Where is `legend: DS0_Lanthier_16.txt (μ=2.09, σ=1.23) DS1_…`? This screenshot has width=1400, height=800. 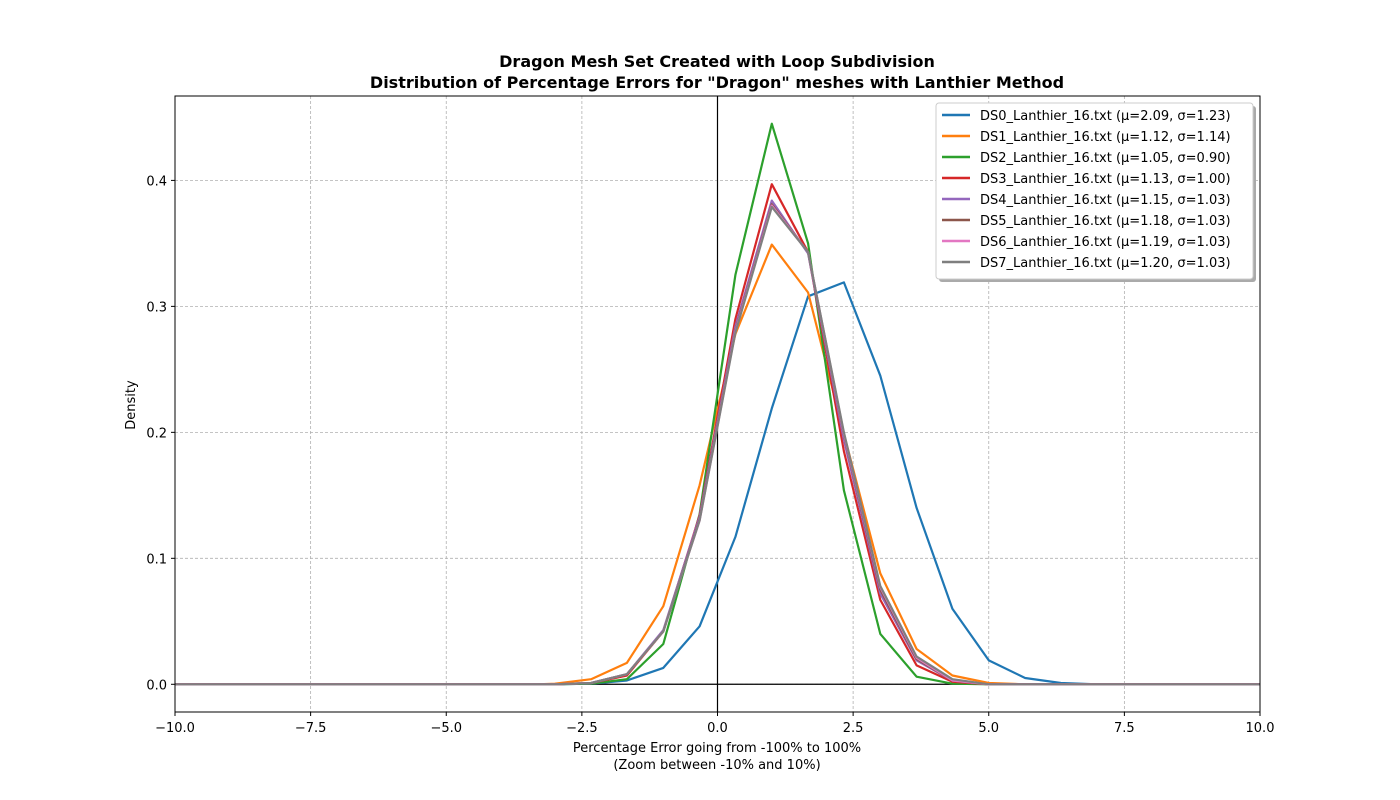 legend: DS0_Lanthier_16.txt (μ=2.09, σ=1.23) DS1_… is located at coordinates (1095, 192).